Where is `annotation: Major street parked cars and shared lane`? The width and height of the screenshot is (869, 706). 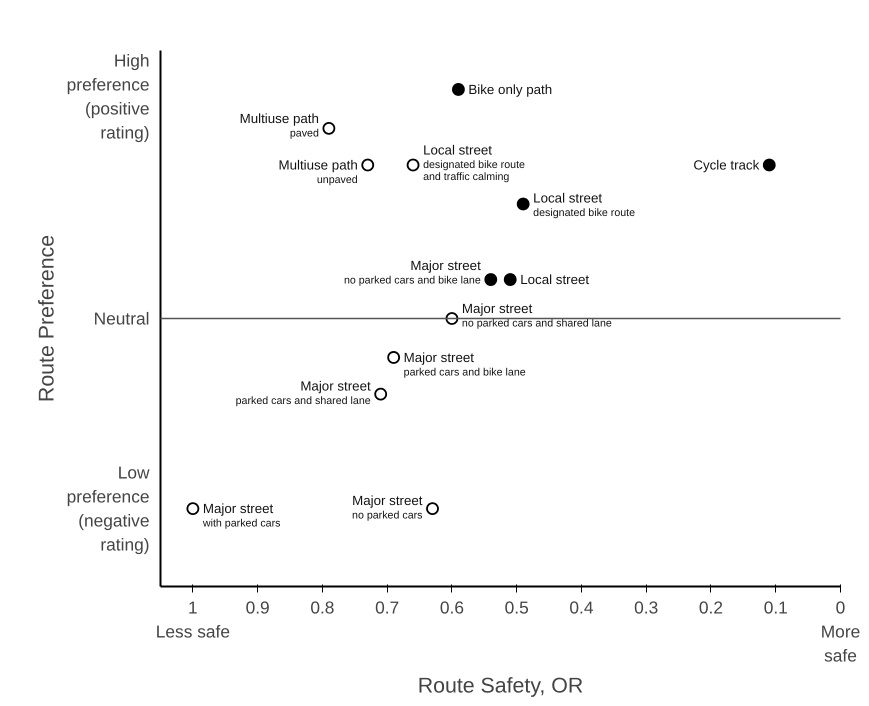
annotation: Major street parked cars and shared lane is located at coordinates (303, 393).